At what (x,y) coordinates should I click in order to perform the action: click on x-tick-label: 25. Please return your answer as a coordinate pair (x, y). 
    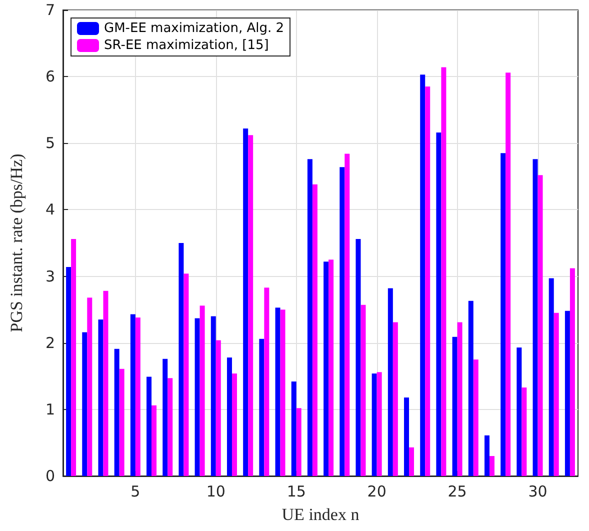
    Looking at the image, I should click on (457, 491).